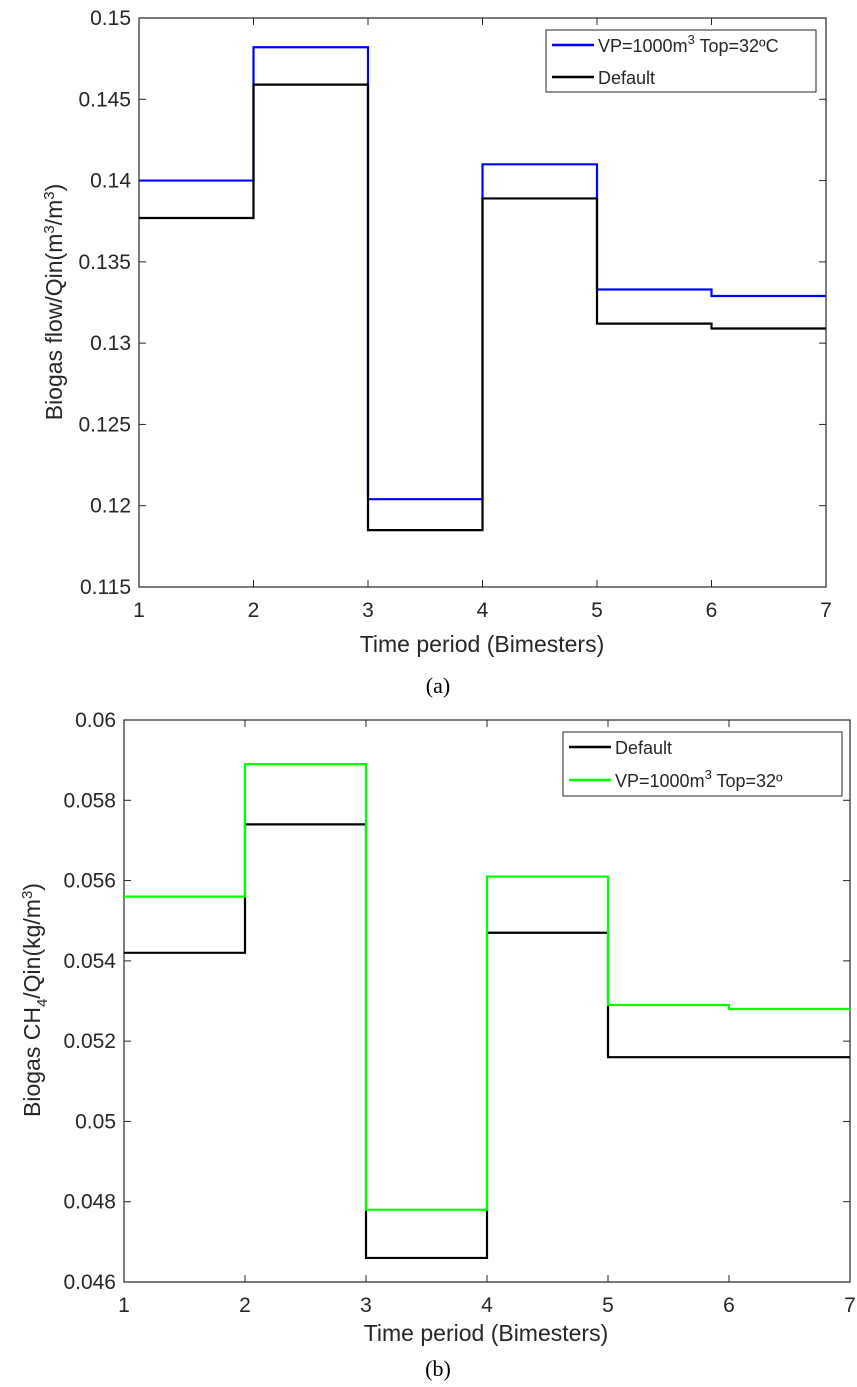  What do you see at coordinates (483, 610) in the screenshot?
I see `x-tick-label-a-3: 4` at bounding box center [483, 610].